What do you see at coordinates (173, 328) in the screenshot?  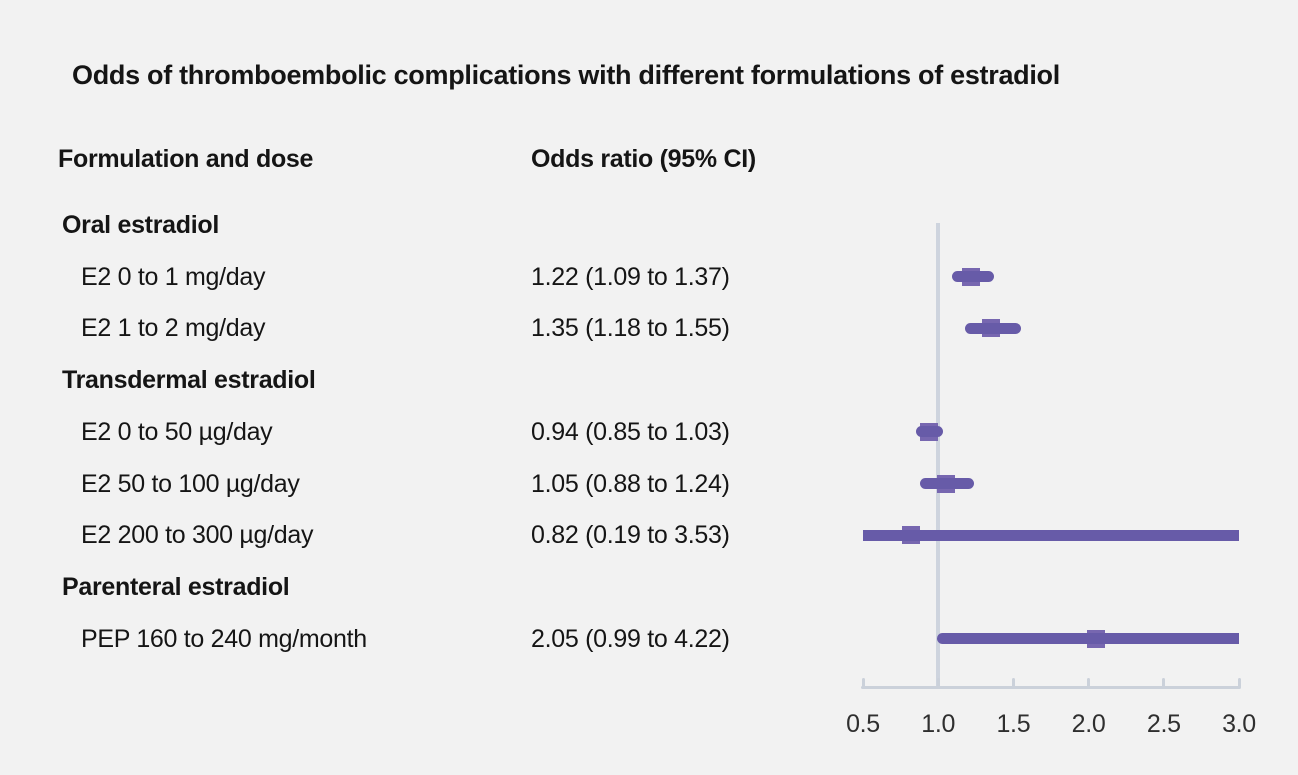 I see `row-label: E2 1 to 2 mg/day` at bounding box center [173, 328].